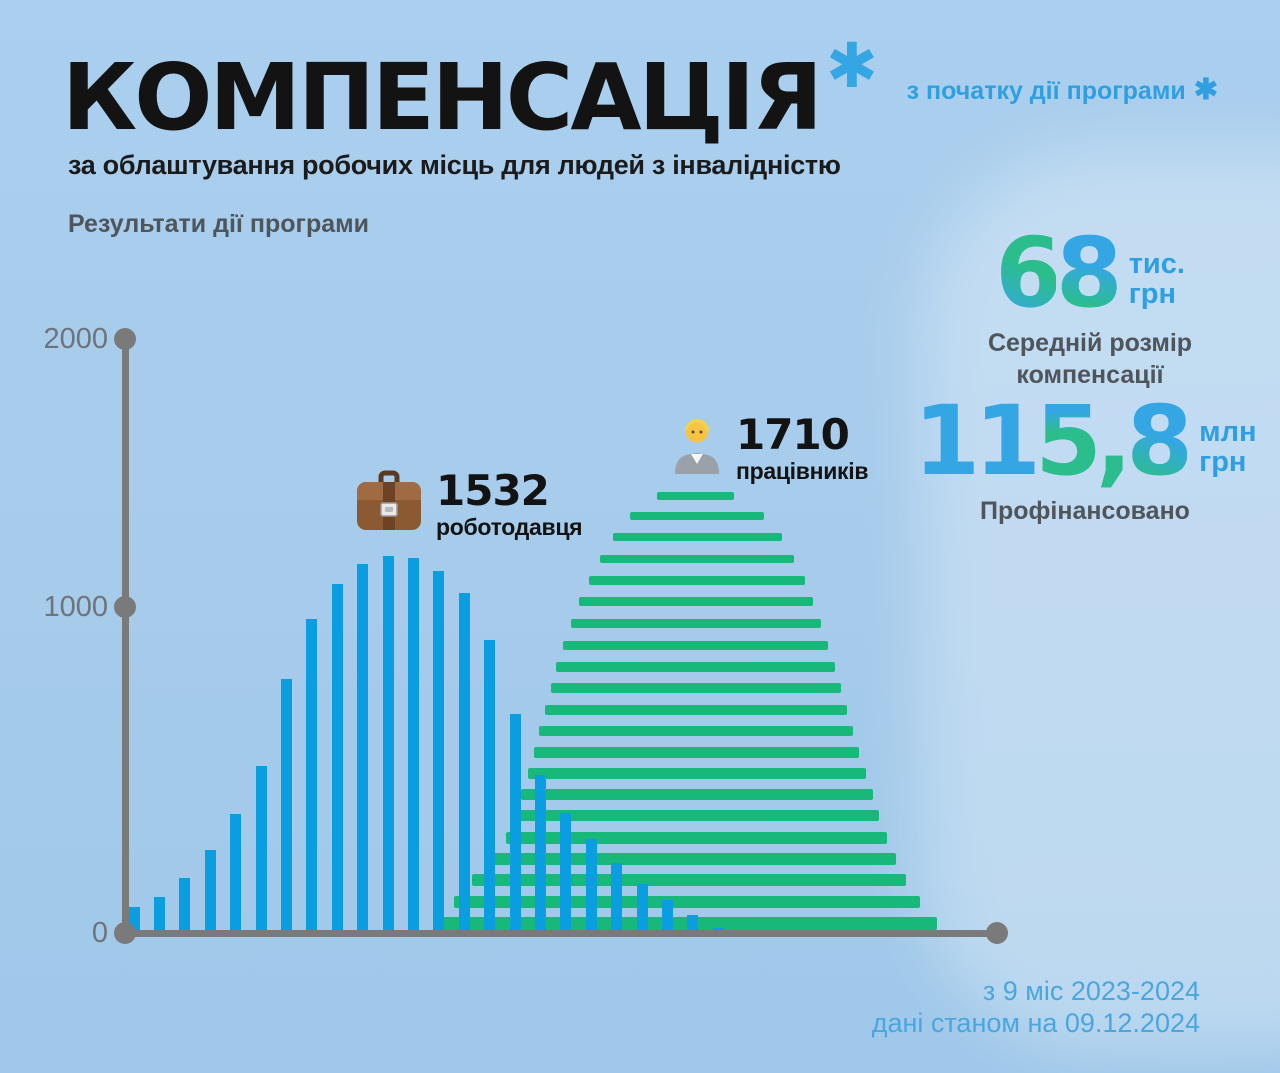 Image resolution: width=1280 pixels, height=1073 pixels. I want to click on y-axis-tick-label: 2000, so click(75, 339).